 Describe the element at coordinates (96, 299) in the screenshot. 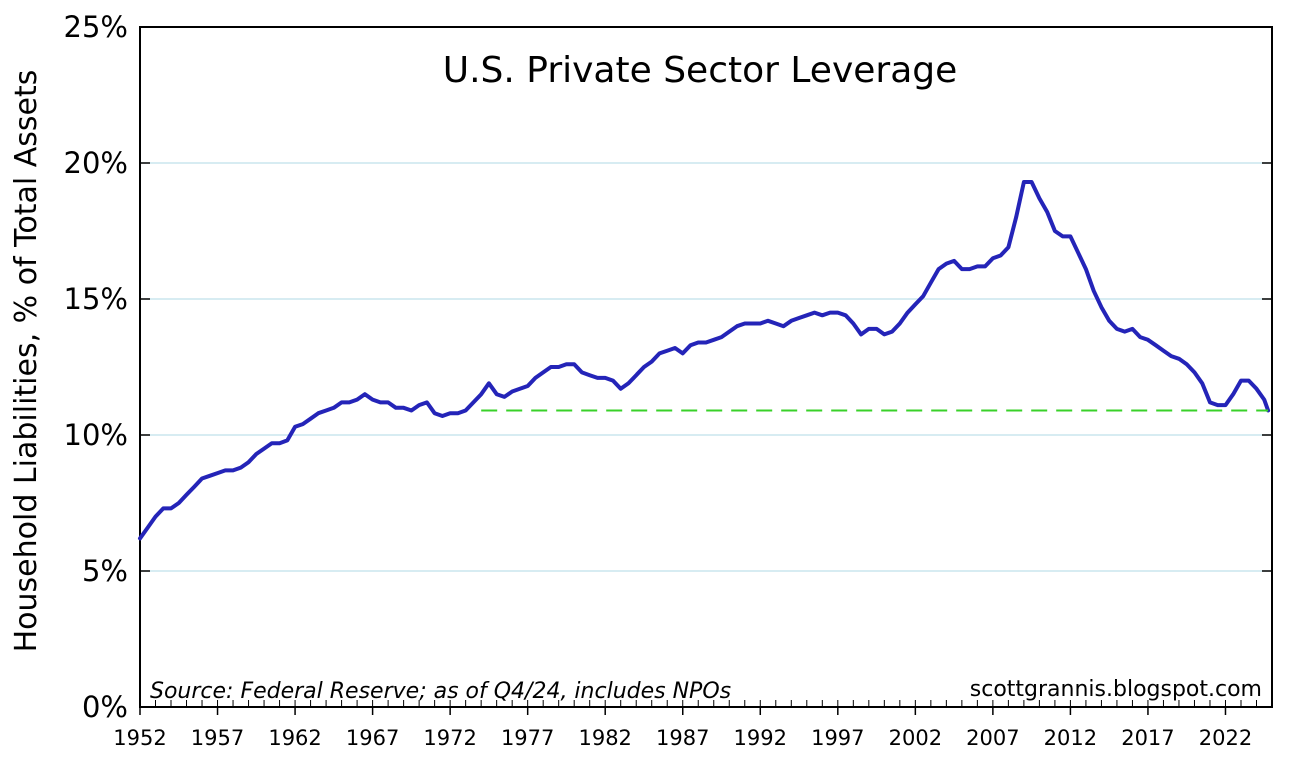

I see `y-tick-label: 15%` at that location.